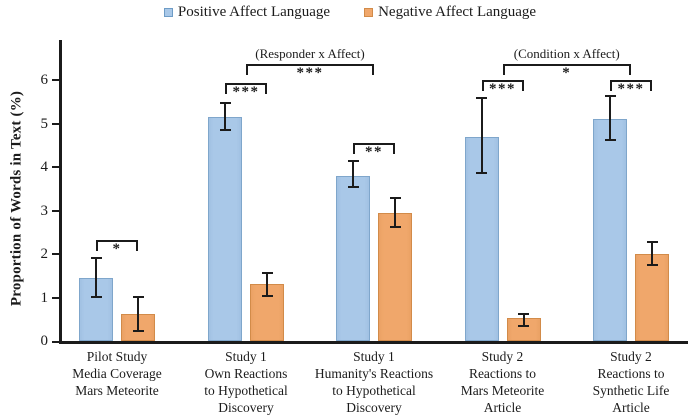 Image resolution: width=700 pixels, height=417 pixels. I want to click on positive-swatch-icon, so click(168, 12).